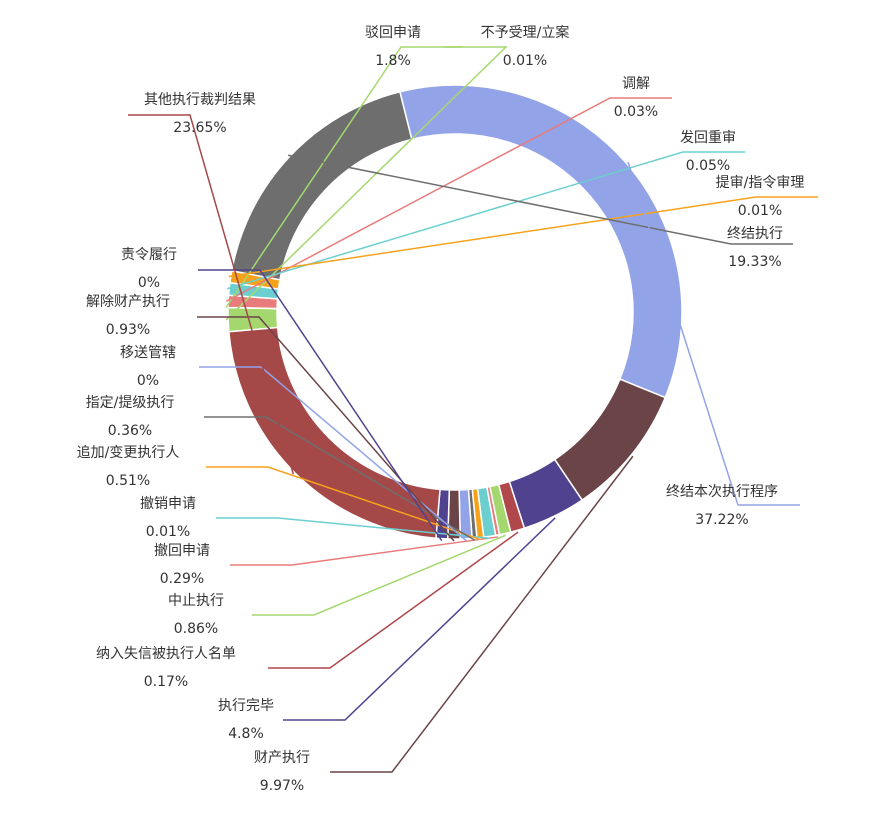 This screenshot has height=816, width=890. What do you see at coordinates (282, 758) in the screenshot?
I see `slice-label: 财产执行` at bounding box center [282, 758].